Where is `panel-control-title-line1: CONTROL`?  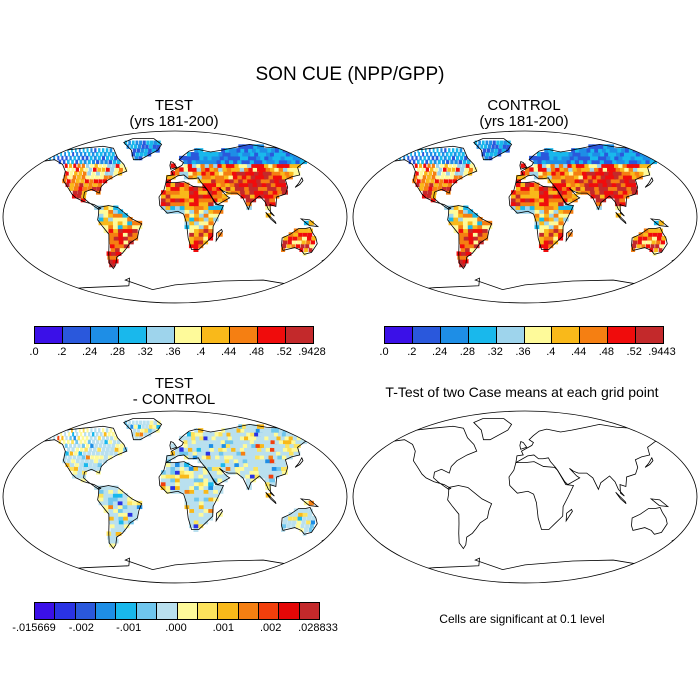
panel-control-title-line1: CONTROL is located at coordinates (524, 105).